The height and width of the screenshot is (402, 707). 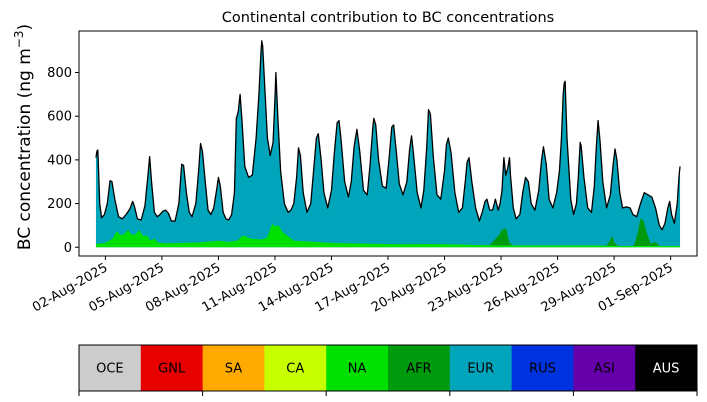 I want to click on colorbar-label-gnl: GNL, so click(x=172, y=369).